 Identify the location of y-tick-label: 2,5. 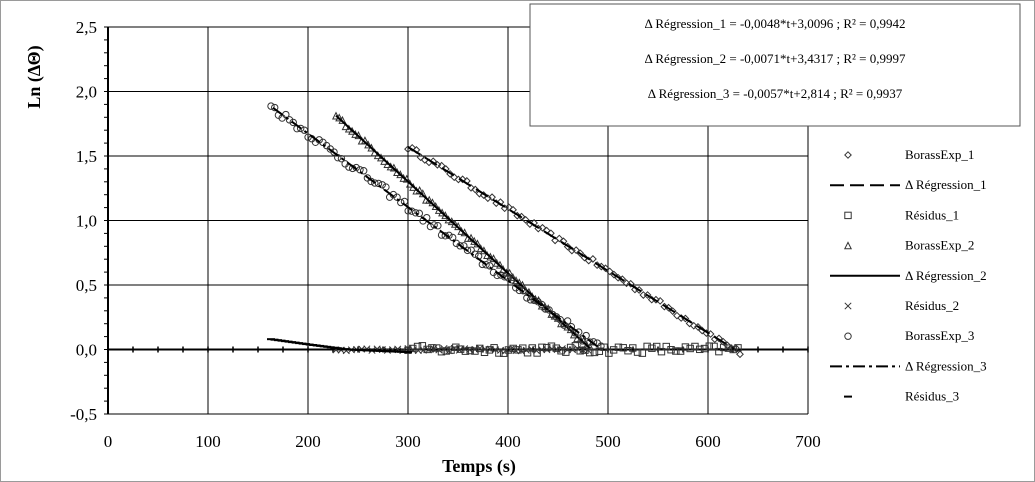
(86, 27).